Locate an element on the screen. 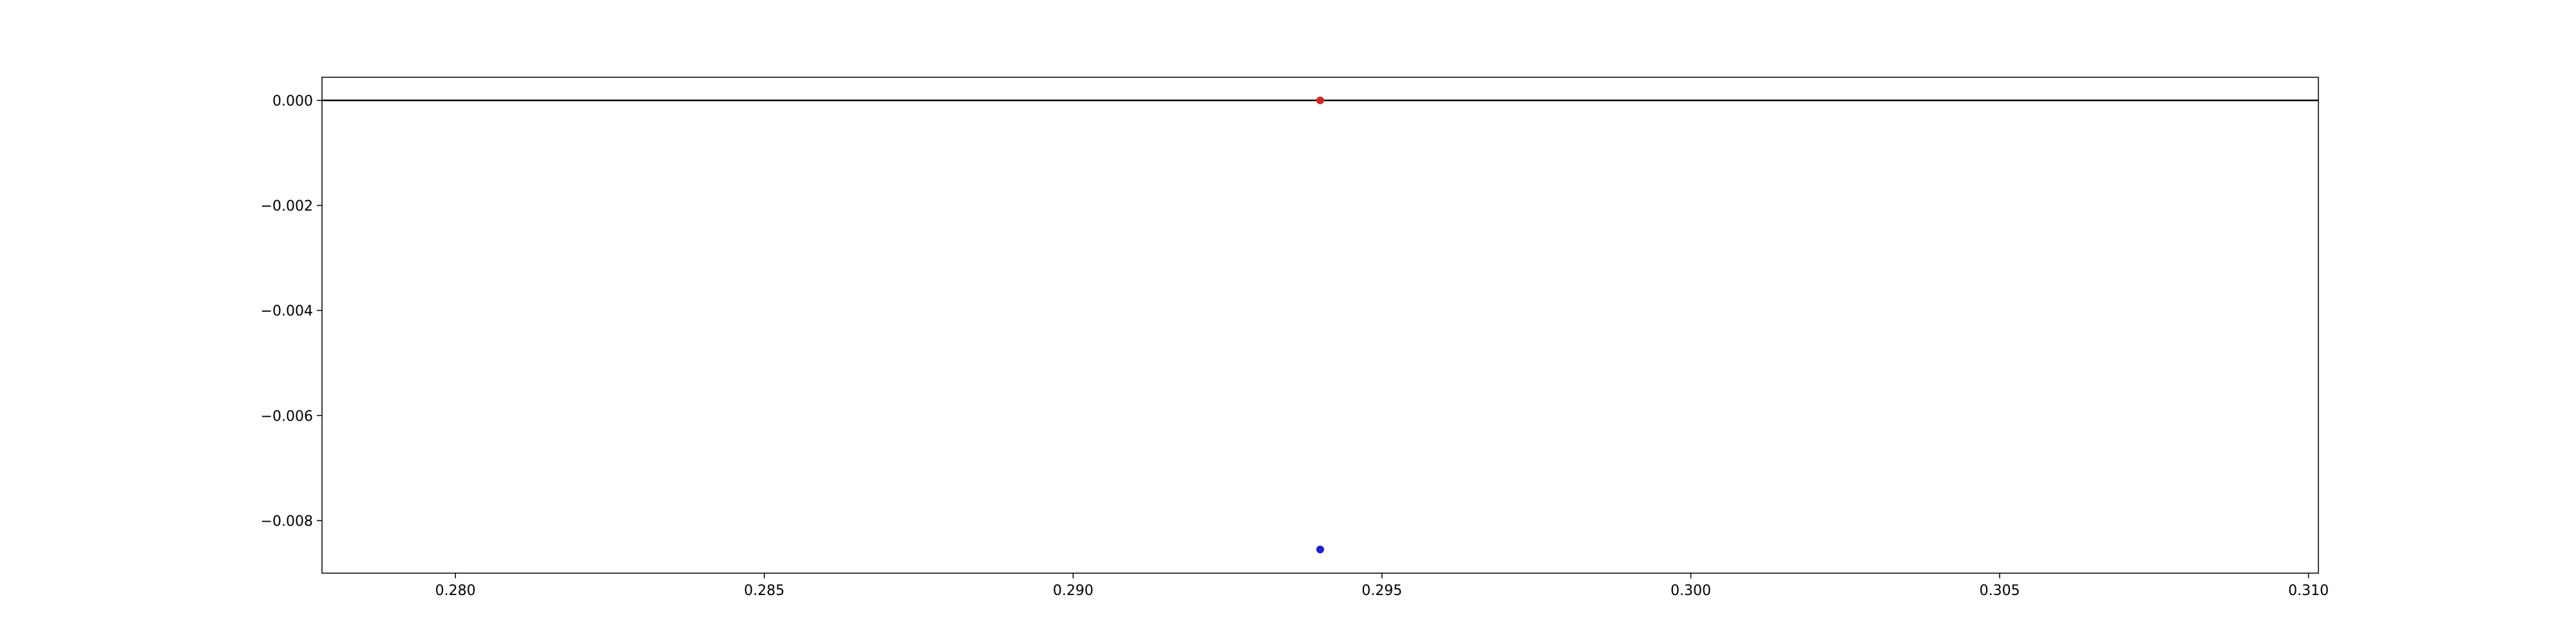 This screenshot has height=644, width=2576. y-tick-label: 0.000 is located at coordinates (293, 101).